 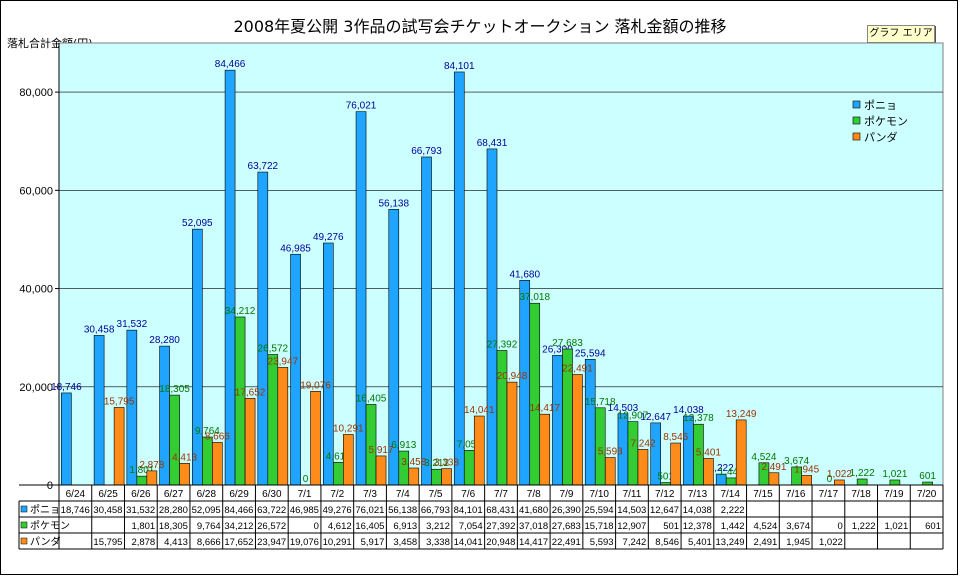 What do you see at coordinates (665, 494) in the screenshot?
I see `x-tick-label: 7/12` at bounding box center [665, 494].